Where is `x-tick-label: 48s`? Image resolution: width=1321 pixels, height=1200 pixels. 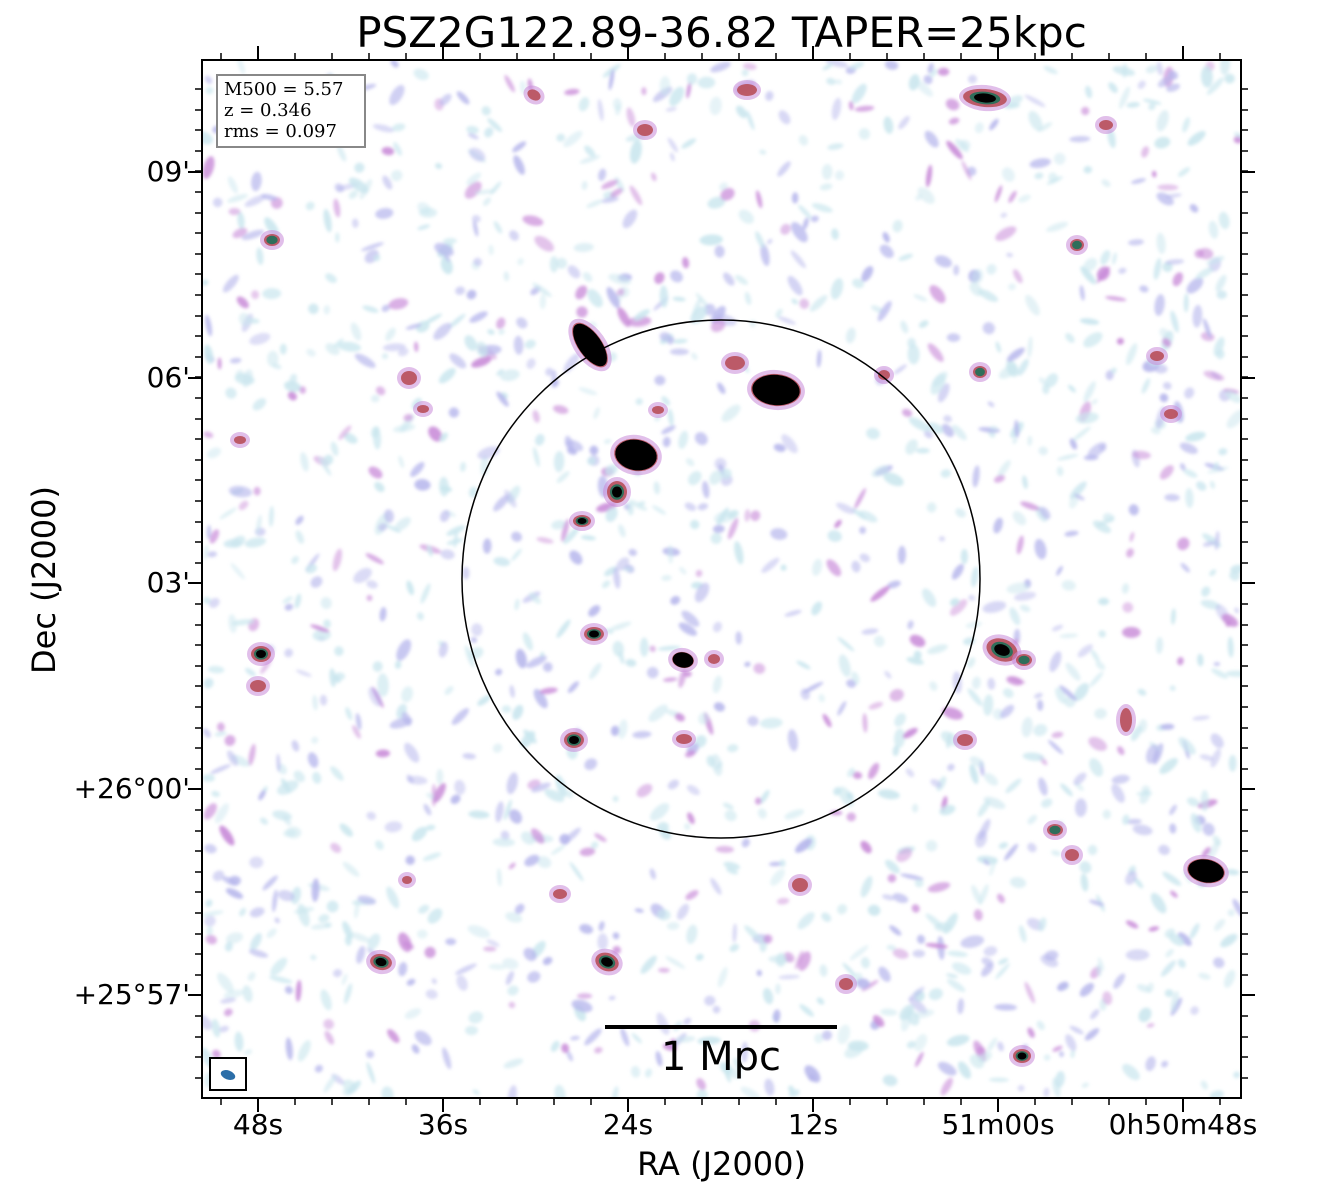 x-tick-label: 48s is located at coordinates (258, 1124).